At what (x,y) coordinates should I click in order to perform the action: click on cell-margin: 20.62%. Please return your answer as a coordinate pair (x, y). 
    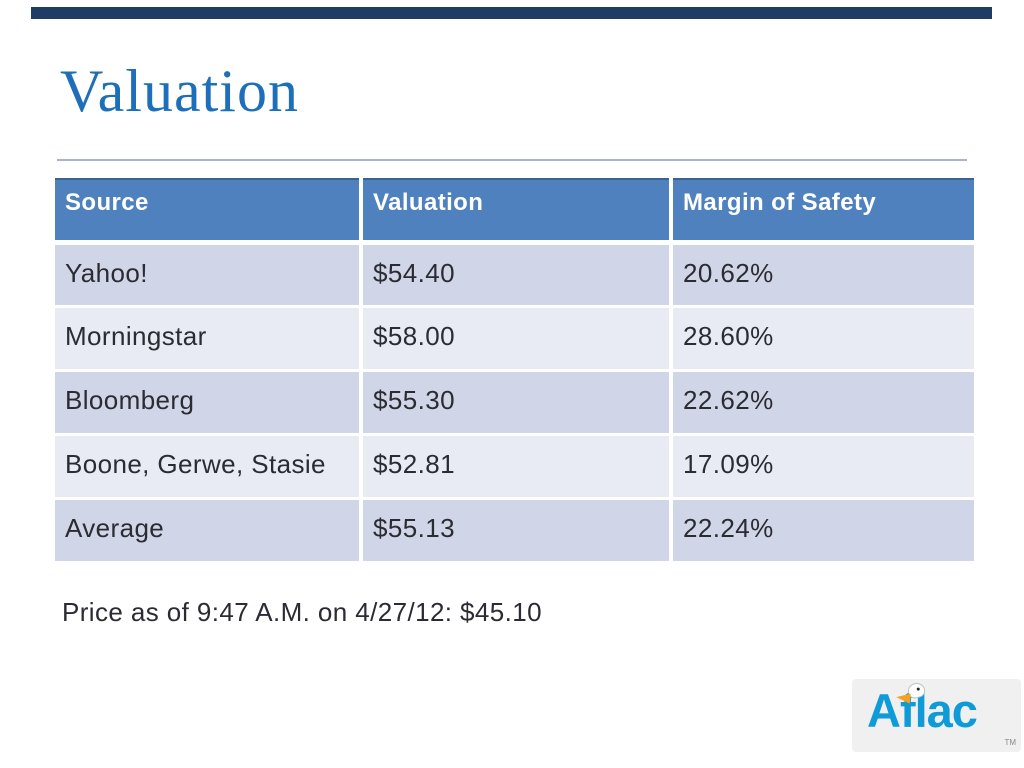
    Looking at the image, I should click on (822, 275).